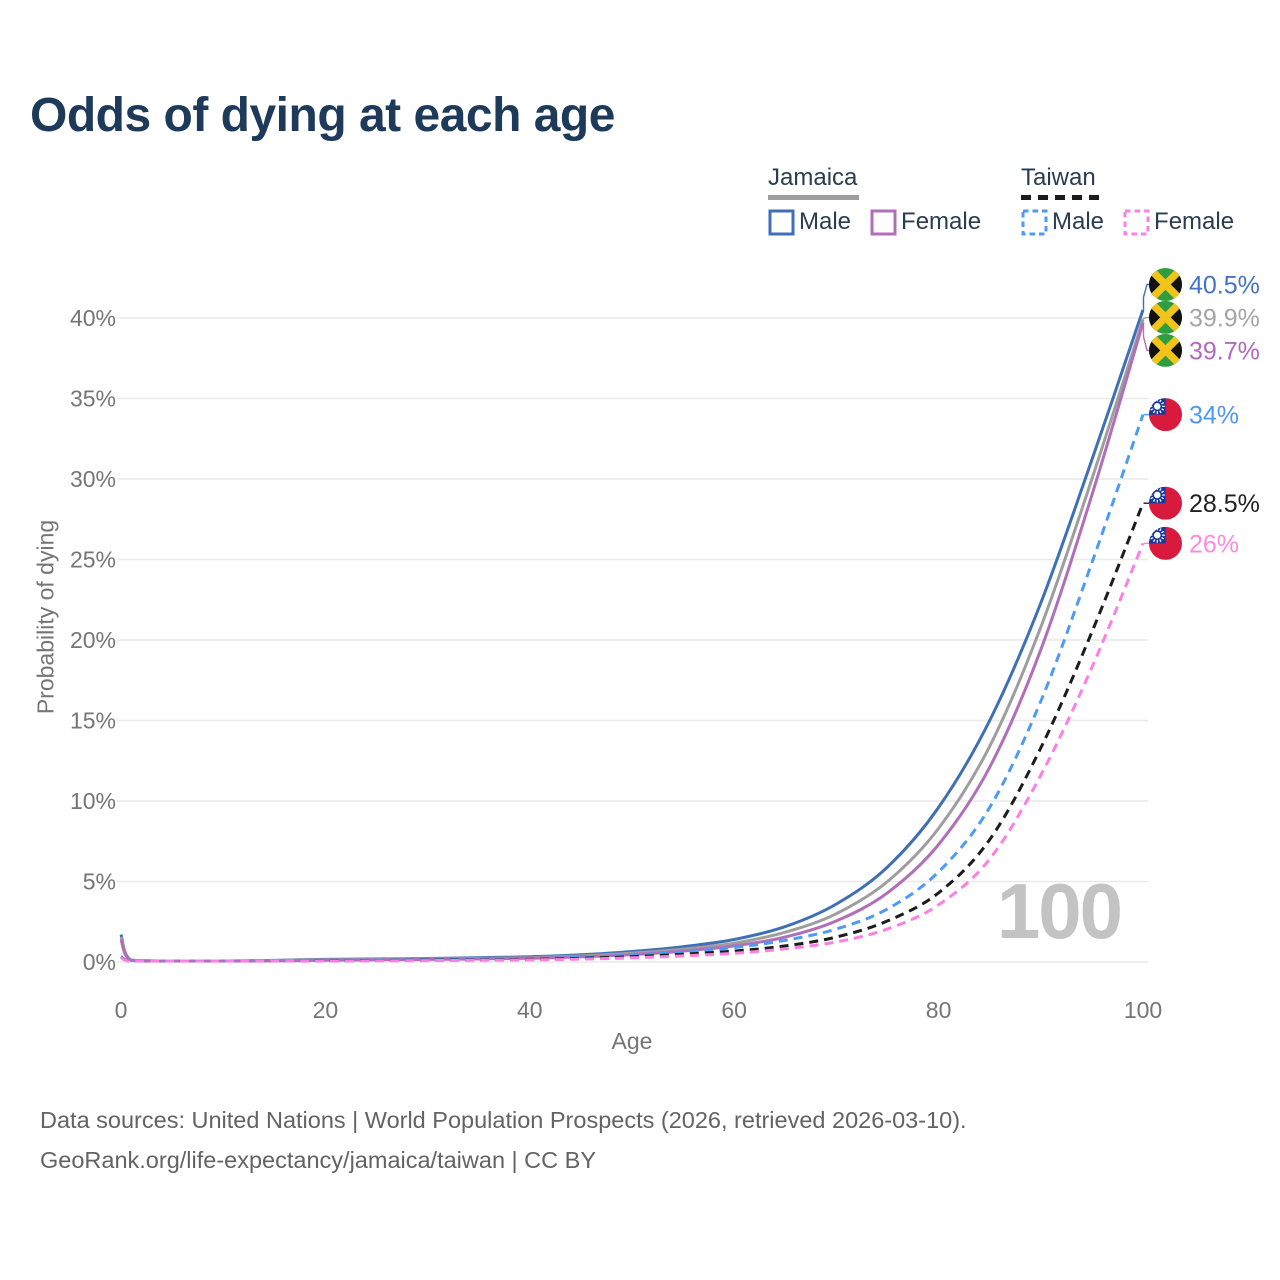  I want to click on x-tick-label: 0, so click(121, 1010).